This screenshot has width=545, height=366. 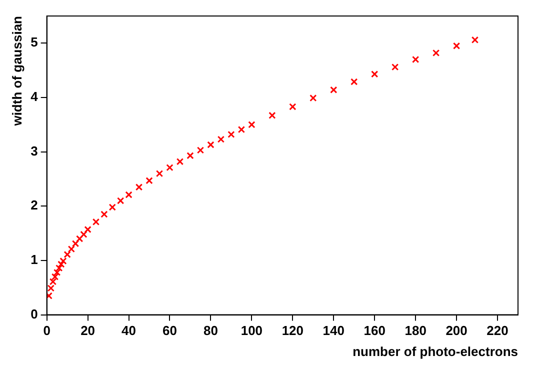 I want to click on x-tick-label: 0, so click(x=46, y=330).